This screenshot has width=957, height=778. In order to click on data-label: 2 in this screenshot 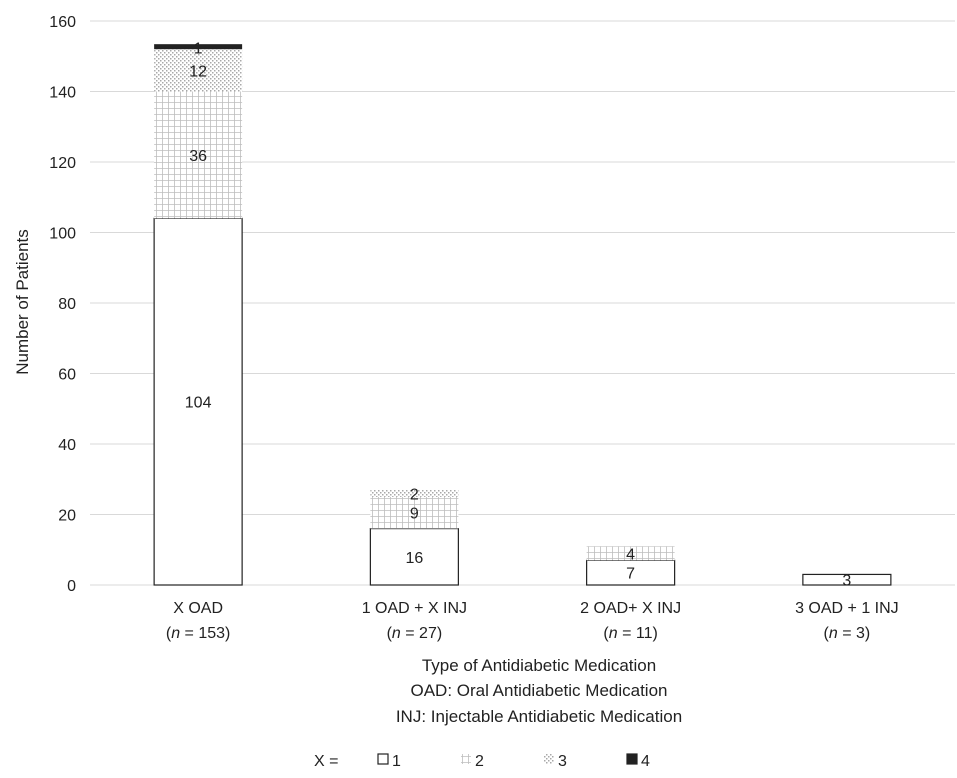, I will do `click(414, 494)`.